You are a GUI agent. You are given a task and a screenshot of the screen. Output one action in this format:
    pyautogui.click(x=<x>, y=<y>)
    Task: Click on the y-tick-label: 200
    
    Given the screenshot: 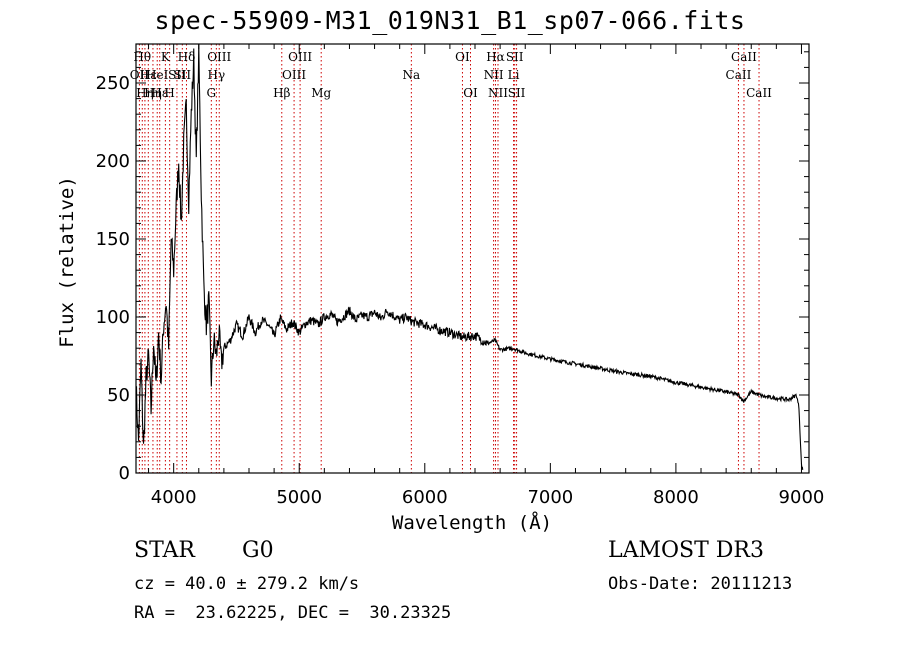 What is the action you would take?
    pyautogui.click(x=113, y=161)
    